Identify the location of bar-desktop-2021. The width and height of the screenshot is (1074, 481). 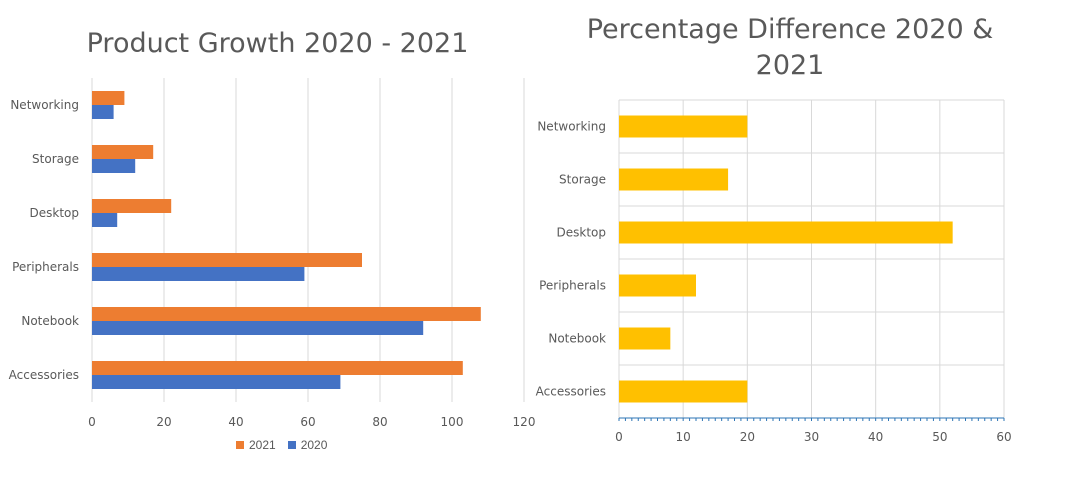
(132, 206).